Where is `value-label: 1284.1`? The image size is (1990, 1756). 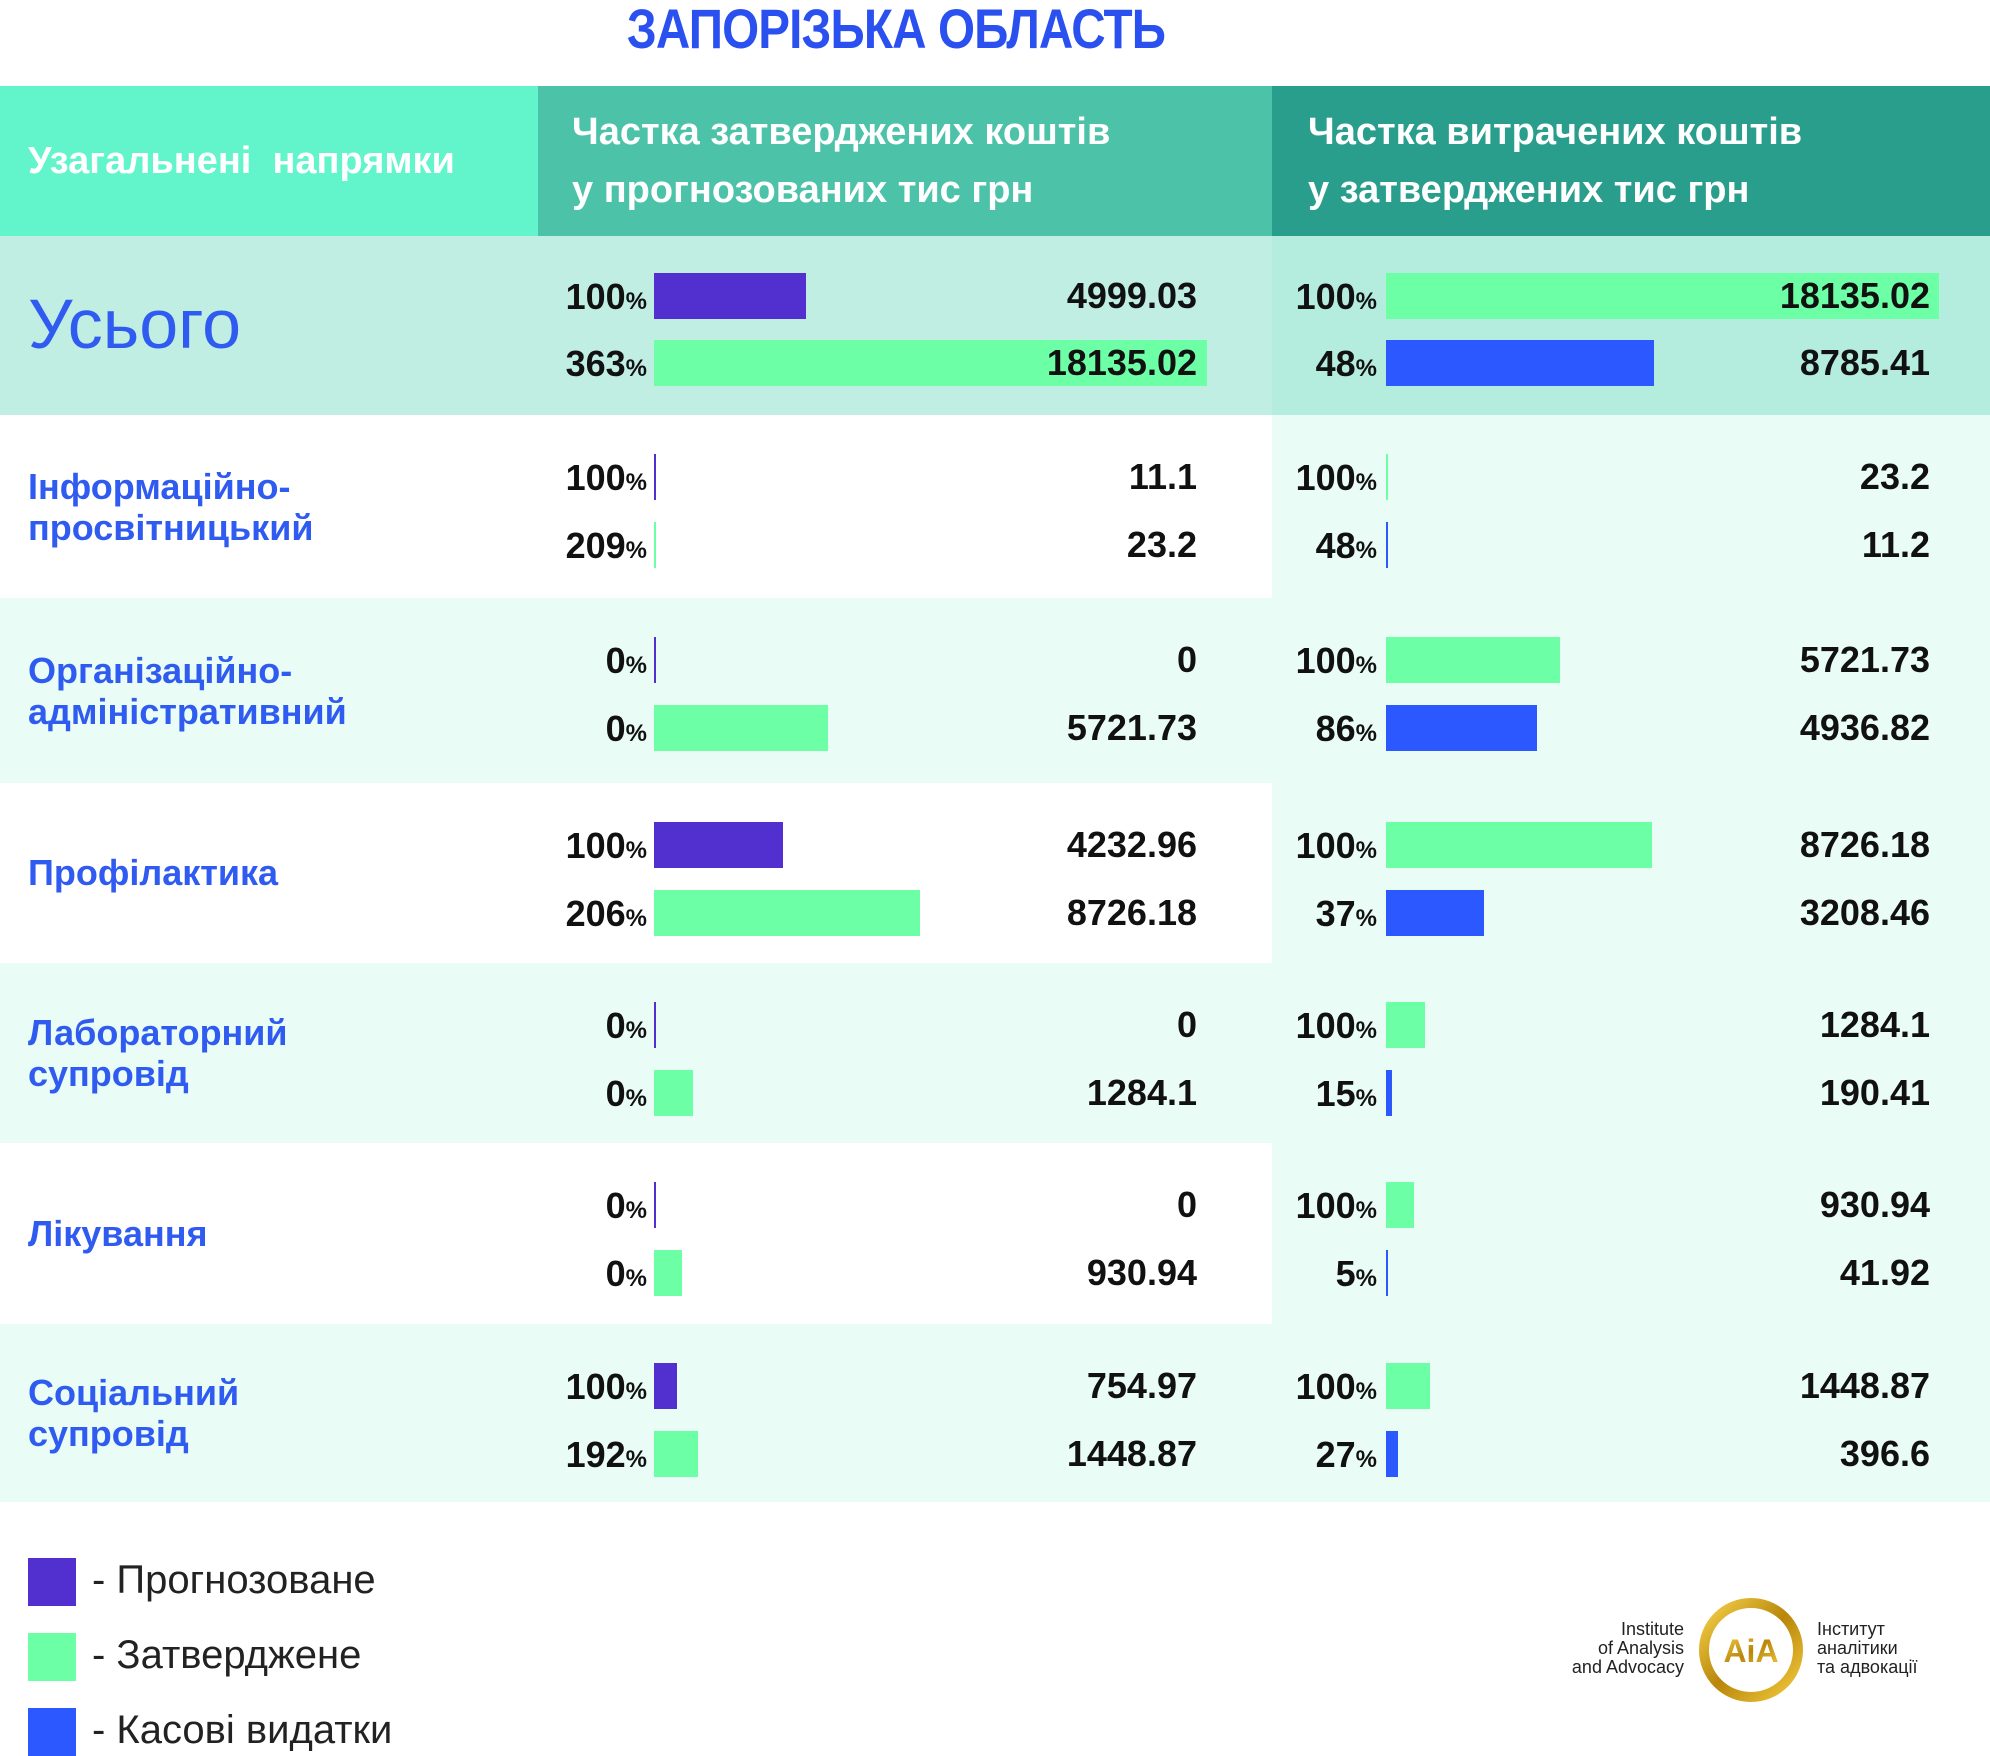
value-label: 1284.1 is located at coordinates (1141, 1092).